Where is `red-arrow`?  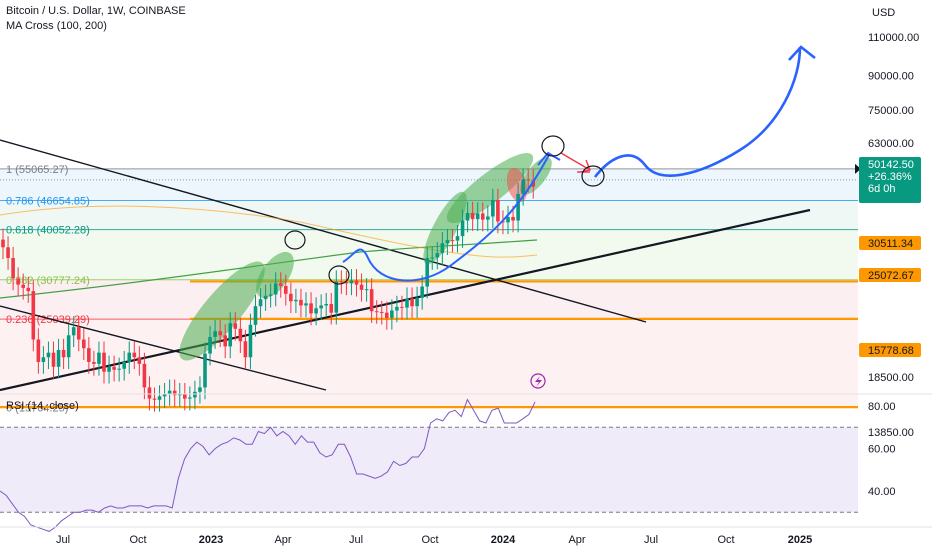 red-arrow is located at coordinates (575, 161).